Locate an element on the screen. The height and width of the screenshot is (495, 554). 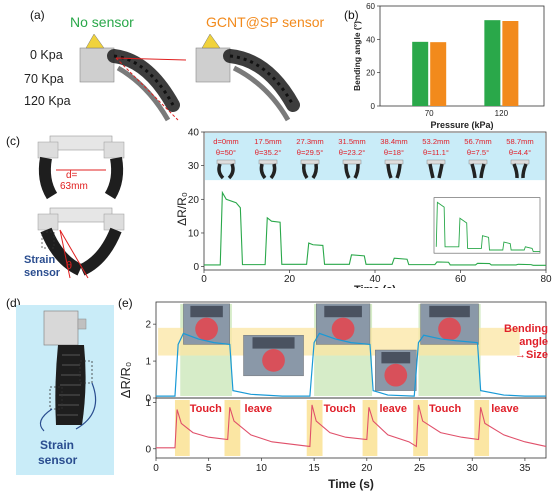
angle-label: θ=35.2° is located at coordinates (268, 152).